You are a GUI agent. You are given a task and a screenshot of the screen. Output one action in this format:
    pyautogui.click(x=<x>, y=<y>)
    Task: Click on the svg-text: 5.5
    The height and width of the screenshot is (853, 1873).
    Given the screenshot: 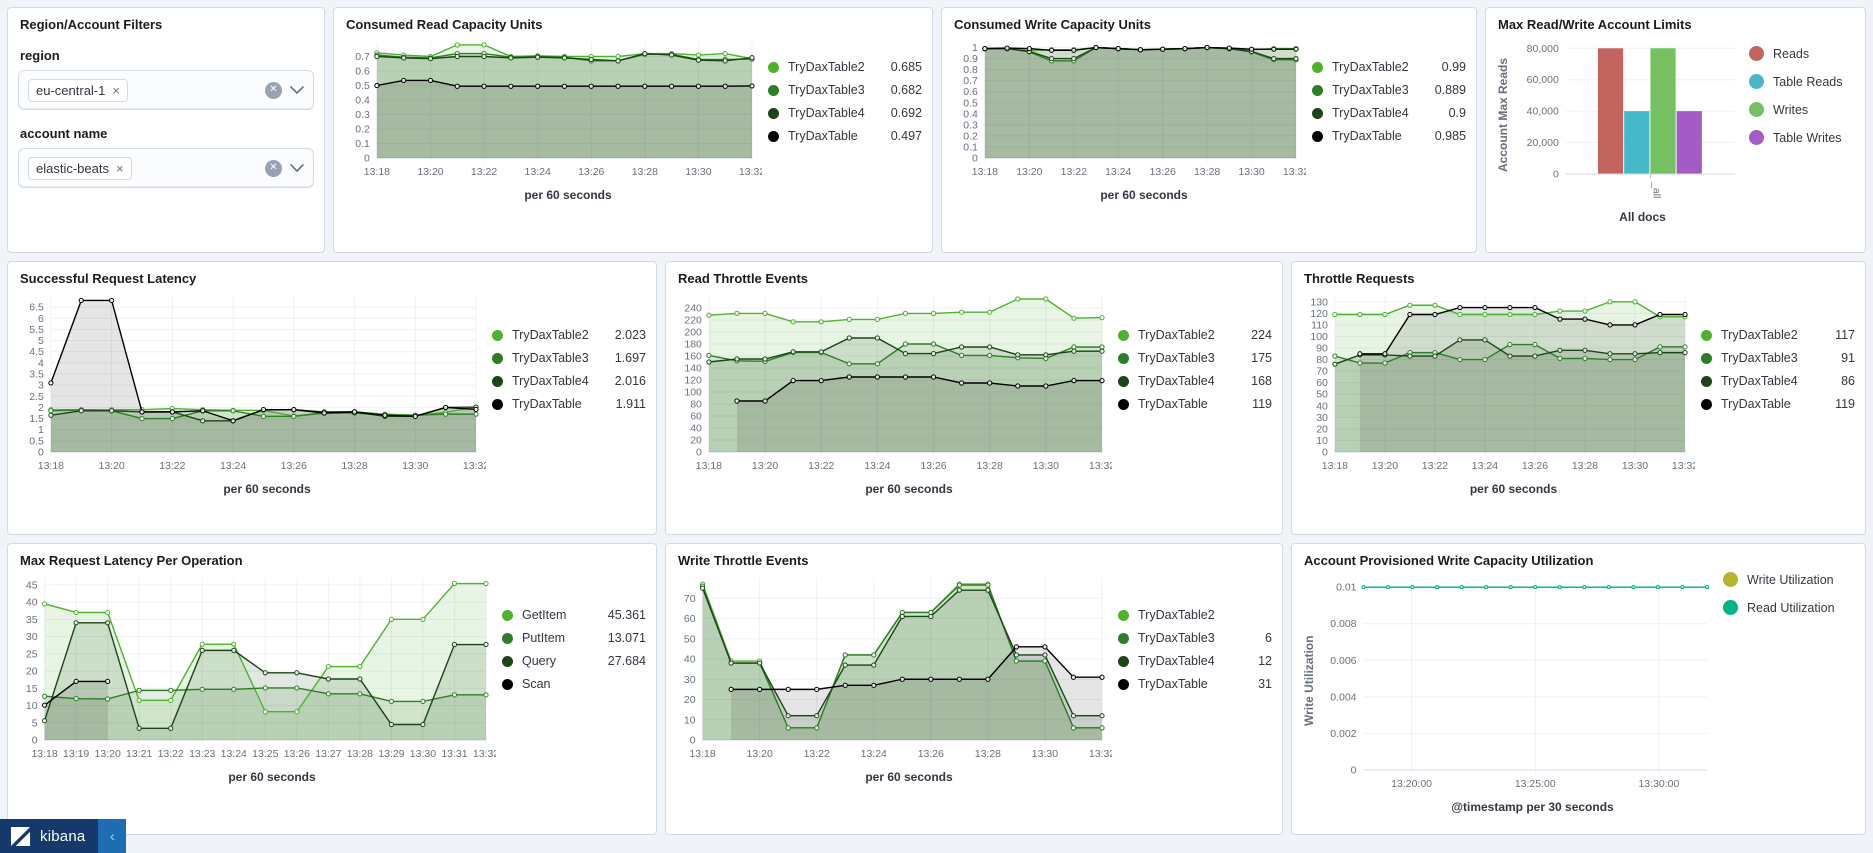 What is the action you would take?
    pyautogui.click(x=36, y=330)
    